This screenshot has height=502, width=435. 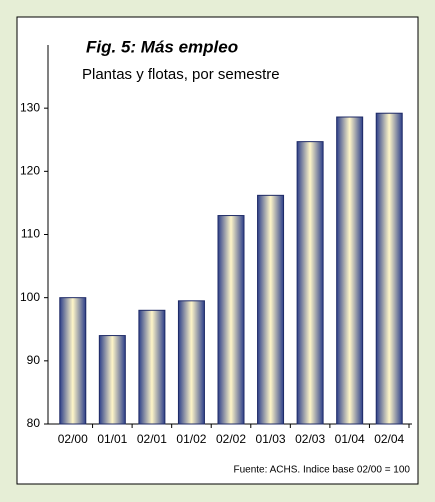 I want to click on chart-title: Fig. 5: Más empleo, so click(x=162, y=46).